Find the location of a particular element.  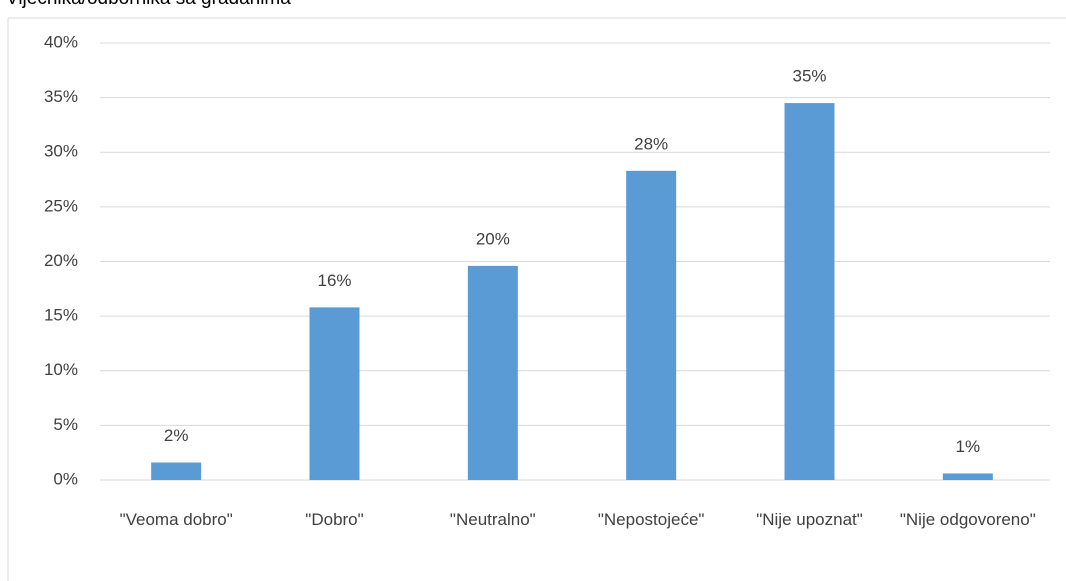

data-label: 2% is located at coordinates (176, 435).